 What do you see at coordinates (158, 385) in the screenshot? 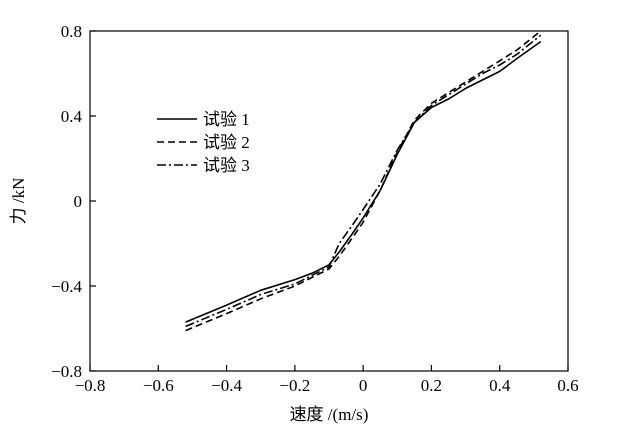
I see `x-tick-label: −0.6` at bounding box center [158, 385].